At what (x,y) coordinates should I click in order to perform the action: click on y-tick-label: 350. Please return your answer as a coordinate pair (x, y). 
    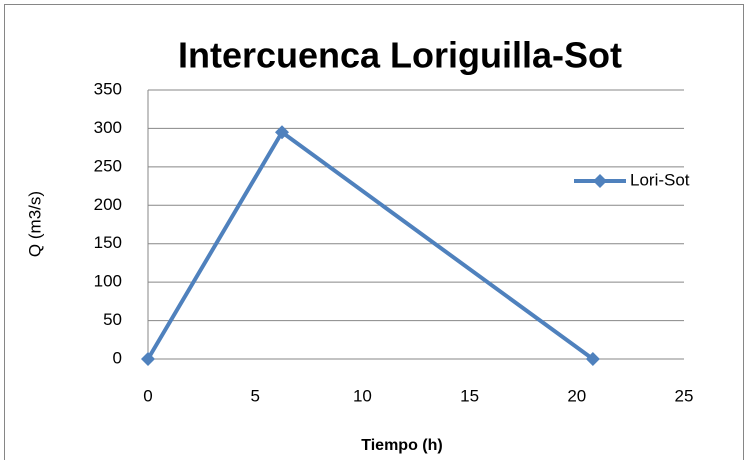
    Looking at the image, I should click on (108, 88).